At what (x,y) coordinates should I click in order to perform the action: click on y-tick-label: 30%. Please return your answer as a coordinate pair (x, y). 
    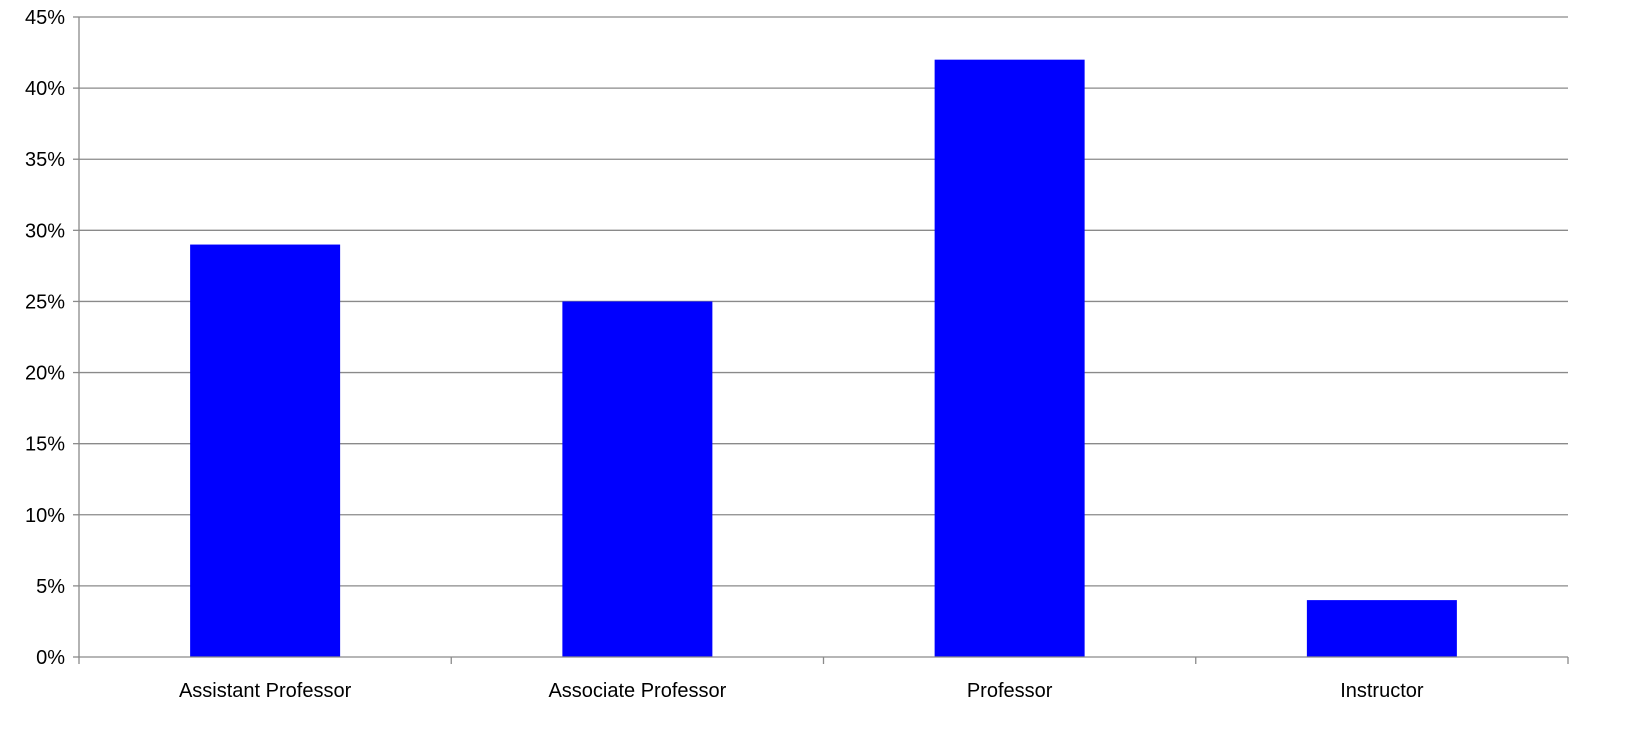
    Looking at the image, I should click on (45, 231).